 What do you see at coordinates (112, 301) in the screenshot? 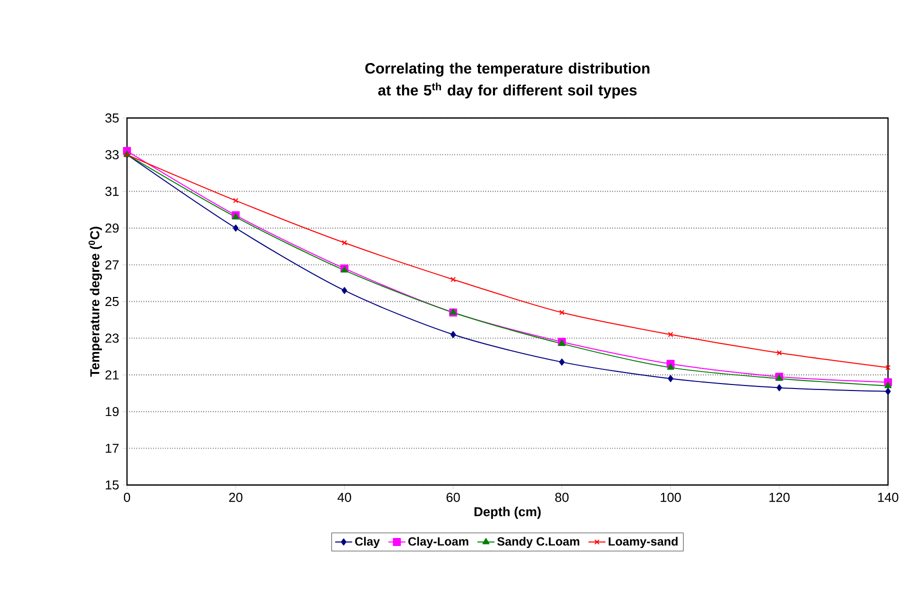
I see `y-tick-label: 25` at bounding box center [112, 301].